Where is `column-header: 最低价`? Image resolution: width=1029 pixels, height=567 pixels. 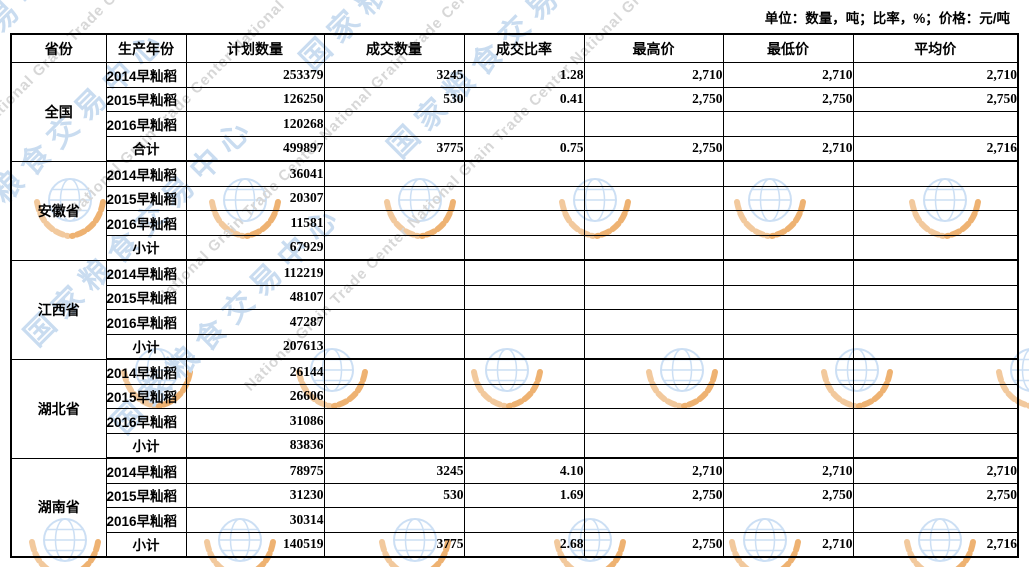
column-header: 最低价 is located at coordinates (788, 48).